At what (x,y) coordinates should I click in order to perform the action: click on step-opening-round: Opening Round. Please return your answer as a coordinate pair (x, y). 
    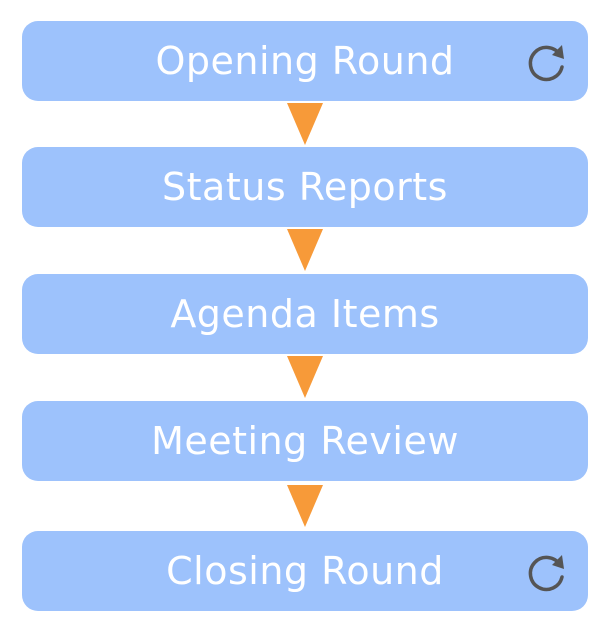
    Looking at the image, I should click on (305, 61).